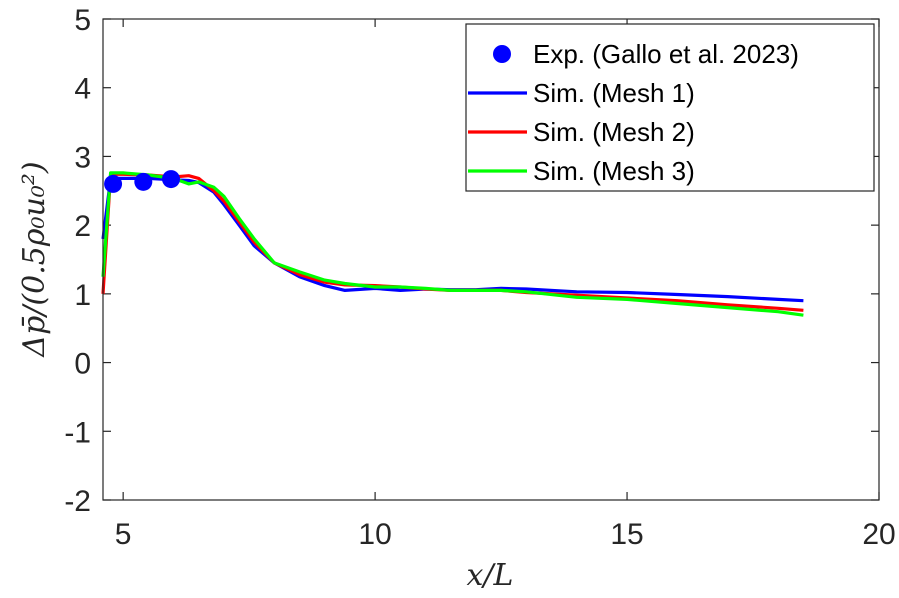 Image resolution: width=899 pixels, height=598 pixels. Describe the element at coordinates (614, 93) in the screenshot. I see `legend-label: Sim. (Mesh 1)` at that location.